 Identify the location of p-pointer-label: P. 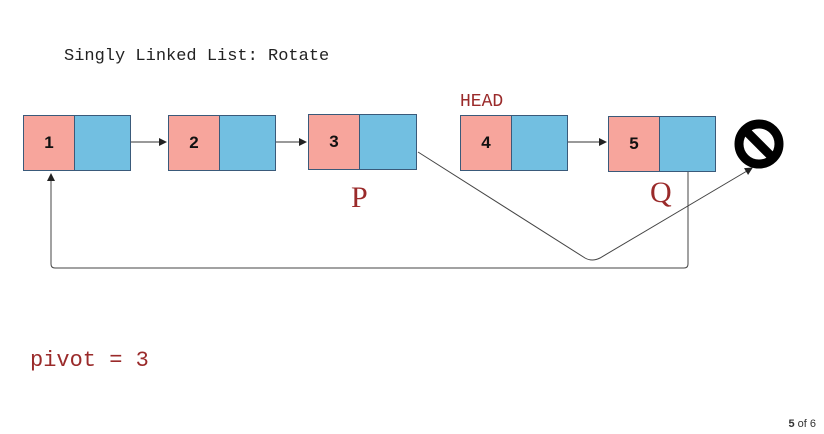
(359, 197).